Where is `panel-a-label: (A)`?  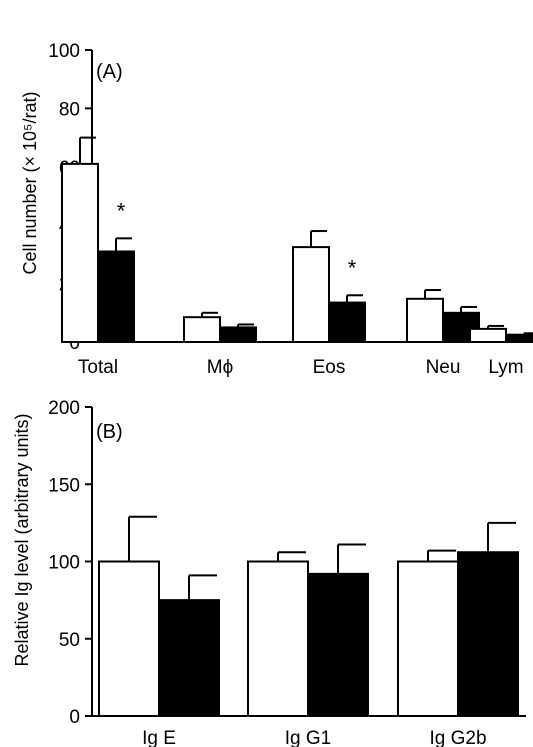 panel-a-label: (A) is located at coordinates (109, 72).